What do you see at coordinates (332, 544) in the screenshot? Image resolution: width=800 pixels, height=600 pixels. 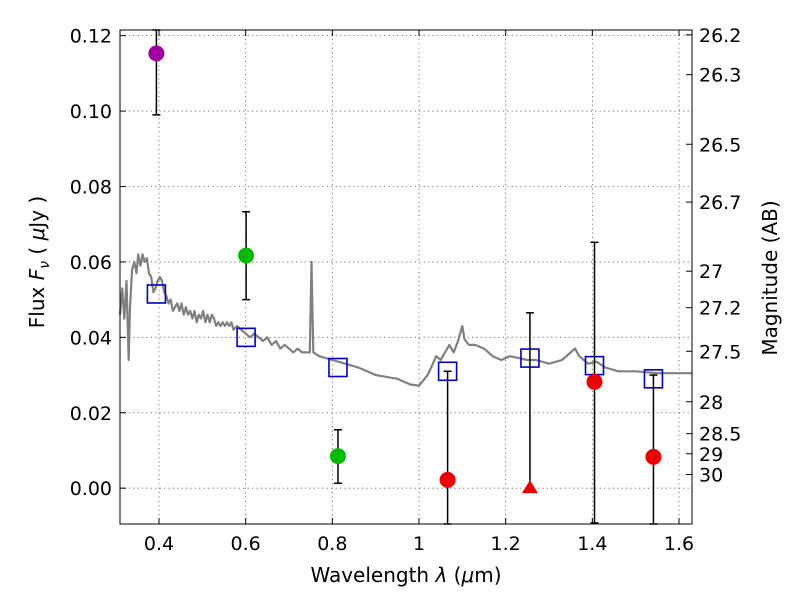 I see `x-tick-label: 0.8` at bounding box center [332, 544].